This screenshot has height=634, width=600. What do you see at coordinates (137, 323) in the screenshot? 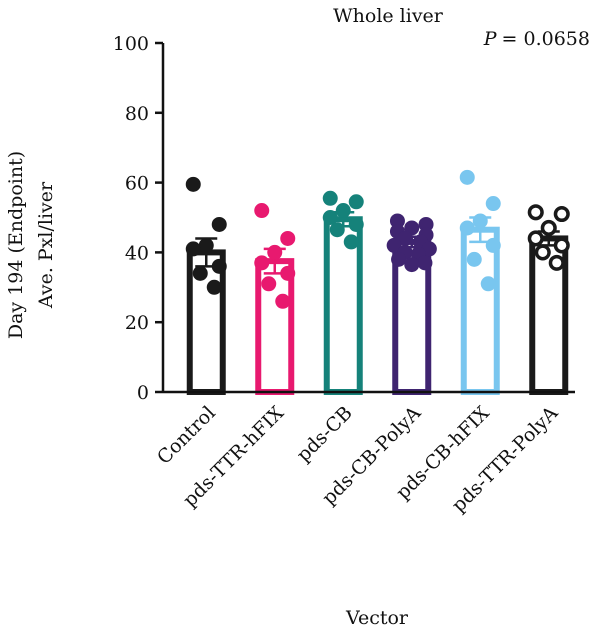
I see `y-tick-label-20: 20` at bounding box center [137, 323].